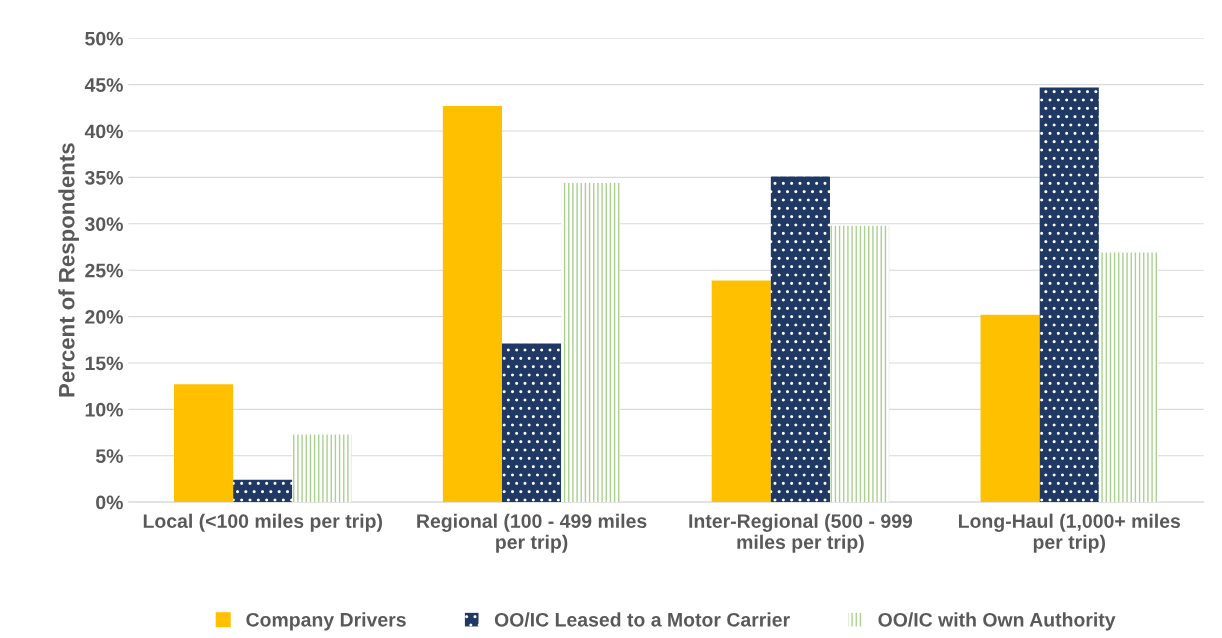  What do you see at coordinates (642, 619) in the screenshot?
I see `legend-label: OO/IC Leased to a Motor Carrier` at bounding box center [642, 619].